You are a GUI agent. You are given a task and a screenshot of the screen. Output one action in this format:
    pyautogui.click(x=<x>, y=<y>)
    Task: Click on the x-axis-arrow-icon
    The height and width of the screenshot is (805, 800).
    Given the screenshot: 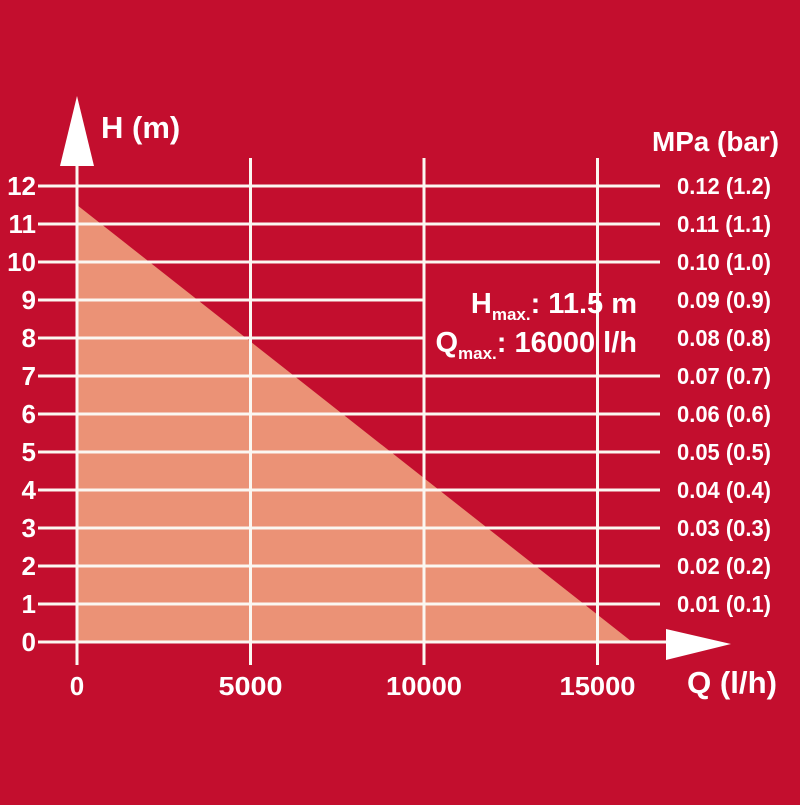 What is the action you would take?
    pyautogui.click(x=698, y=644)
    